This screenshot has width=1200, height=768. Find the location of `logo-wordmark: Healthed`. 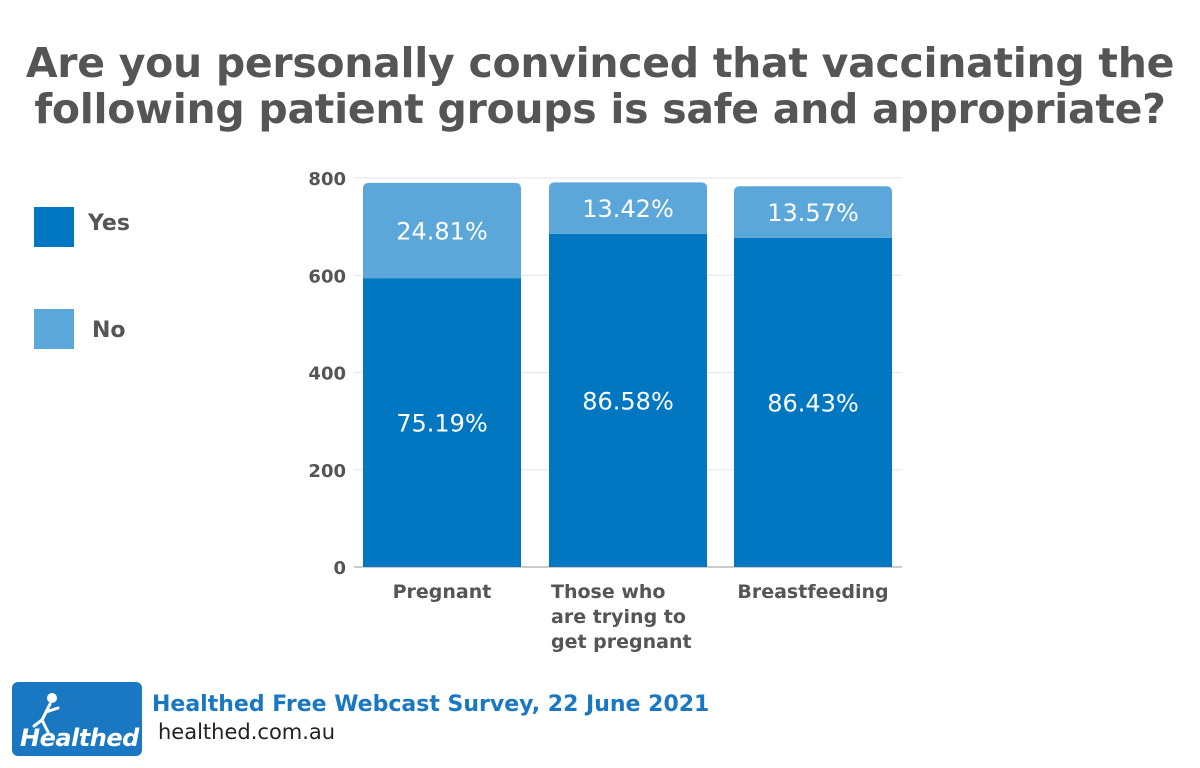

logo-wordmark: Healthed is located at coordinates (79, 738).